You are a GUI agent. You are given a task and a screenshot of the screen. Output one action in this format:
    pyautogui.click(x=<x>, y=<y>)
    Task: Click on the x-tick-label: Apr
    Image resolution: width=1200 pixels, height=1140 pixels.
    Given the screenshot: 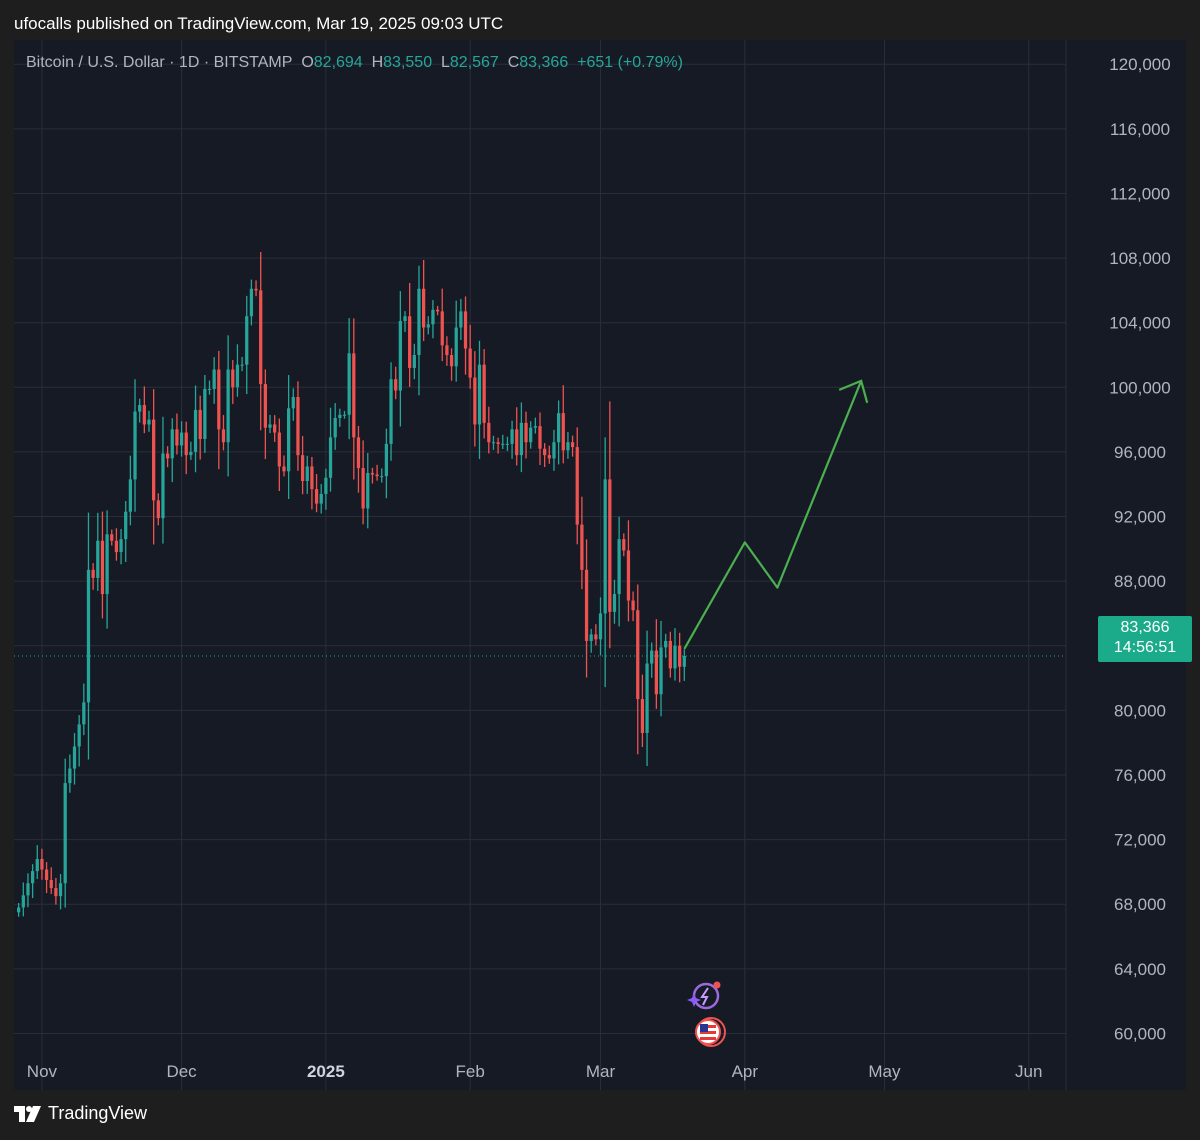 What is the action you would take?
    pyautogui.click(x=745, y=1071)
    